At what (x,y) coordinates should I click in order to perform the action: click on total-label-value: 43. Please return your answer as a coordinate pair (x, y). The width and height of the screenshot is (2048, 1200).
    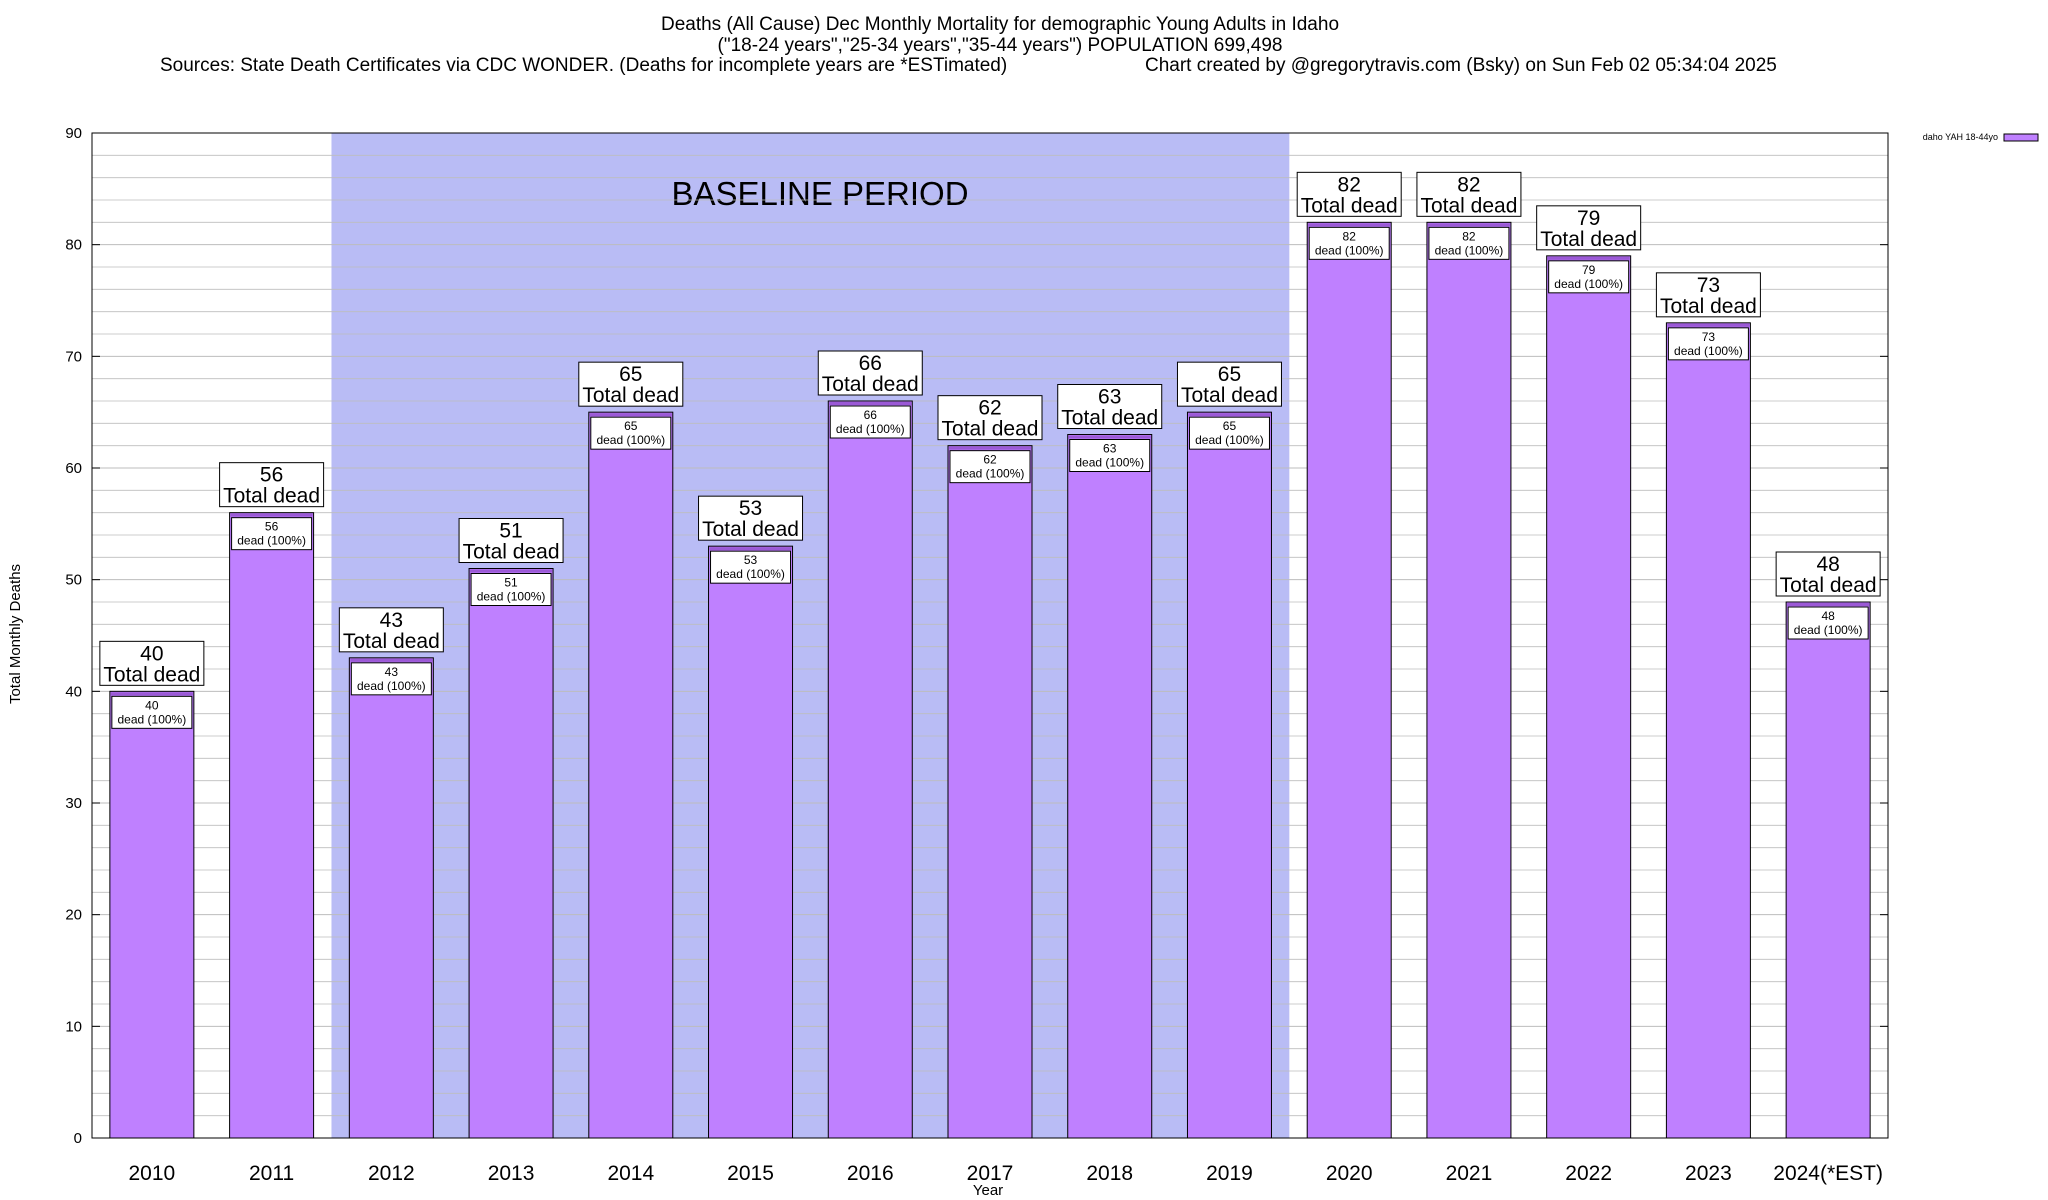
    Looking at the image, I should click on (391, 620).